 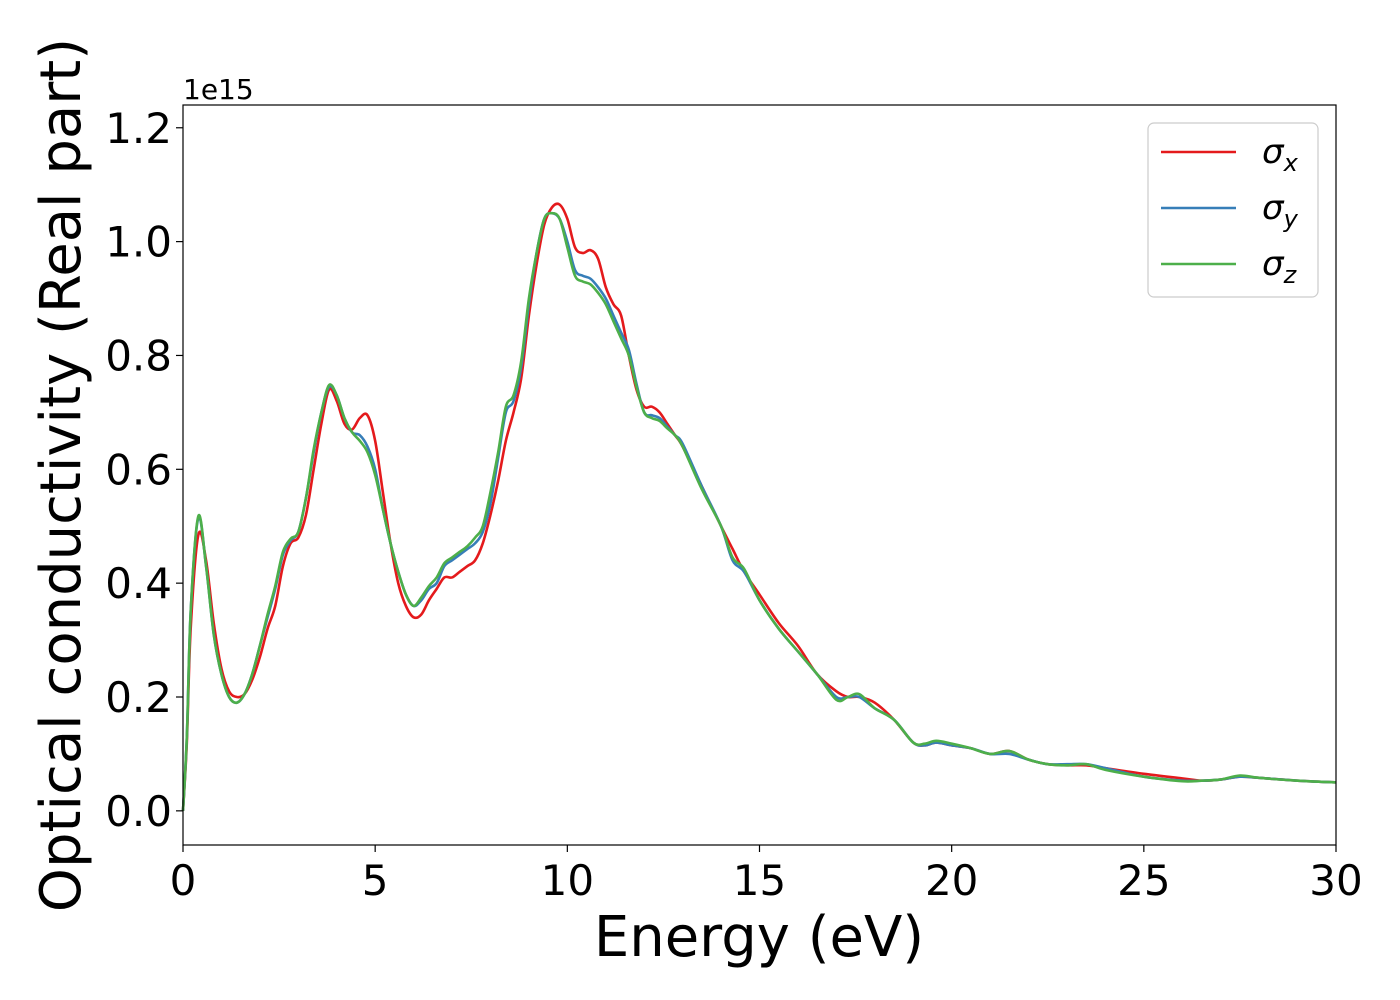 What do you see at coordinates (375, 880) in the screenshot?
I see `x-tick-label: 5` at bounding box center [375, 880].